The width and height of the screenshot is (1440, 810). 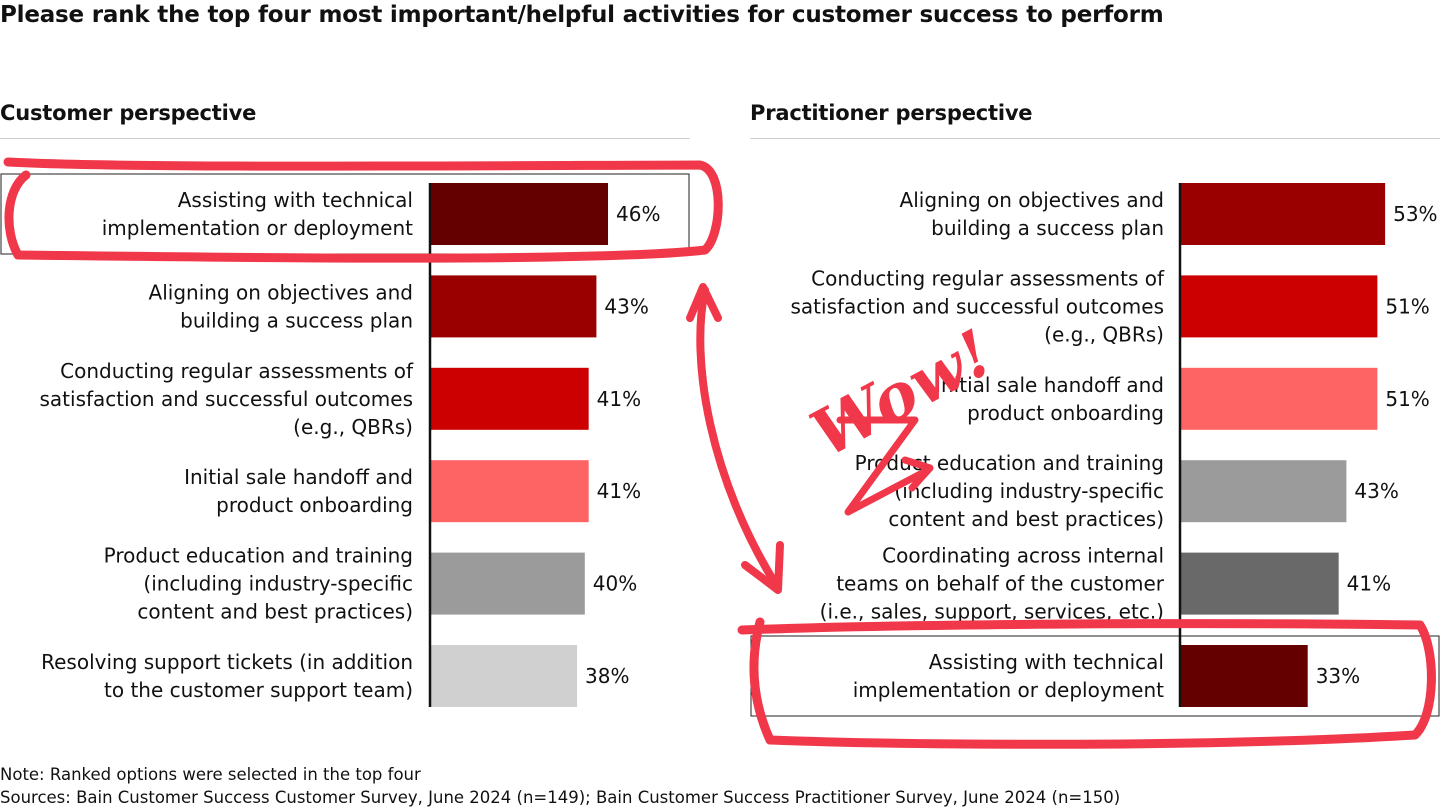 What do you see at coordinates (638, 214) in the screenshot?
I see `data-label: 46%` at bounding box center [638, 214].